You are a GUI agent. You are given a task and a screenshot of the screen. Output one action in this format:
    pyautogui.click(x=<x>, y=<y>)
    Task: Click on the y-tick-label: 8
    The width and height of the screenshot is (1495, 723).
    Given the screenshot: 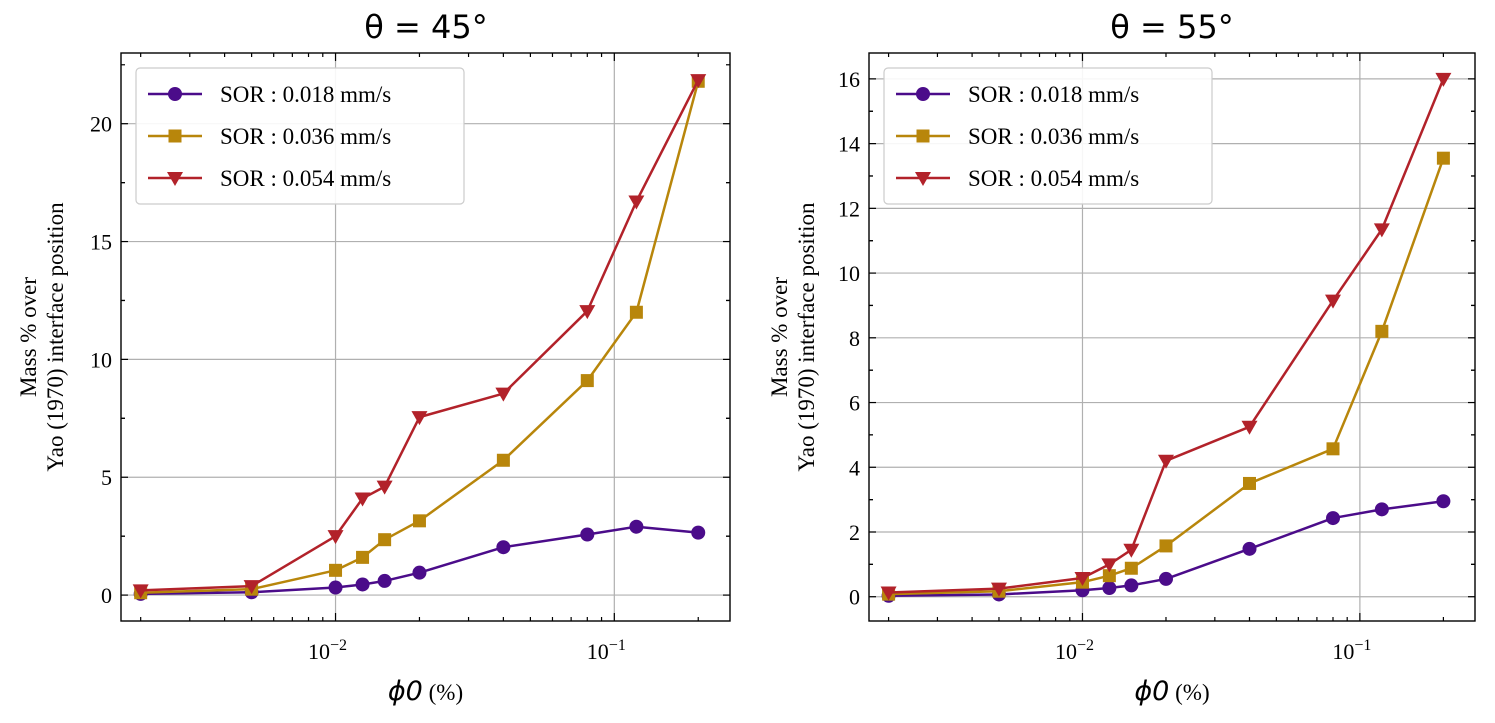 What is the action you would take?
    pyautogui.click(x=854, y=338)
    